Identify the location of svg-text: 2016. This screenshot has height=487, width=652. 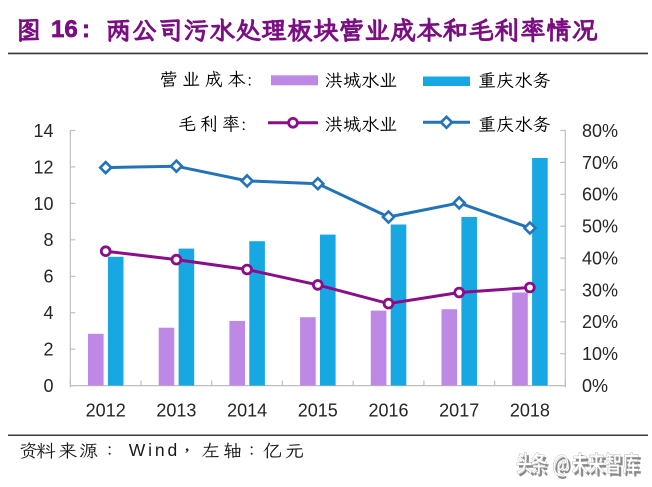
(388, 411).